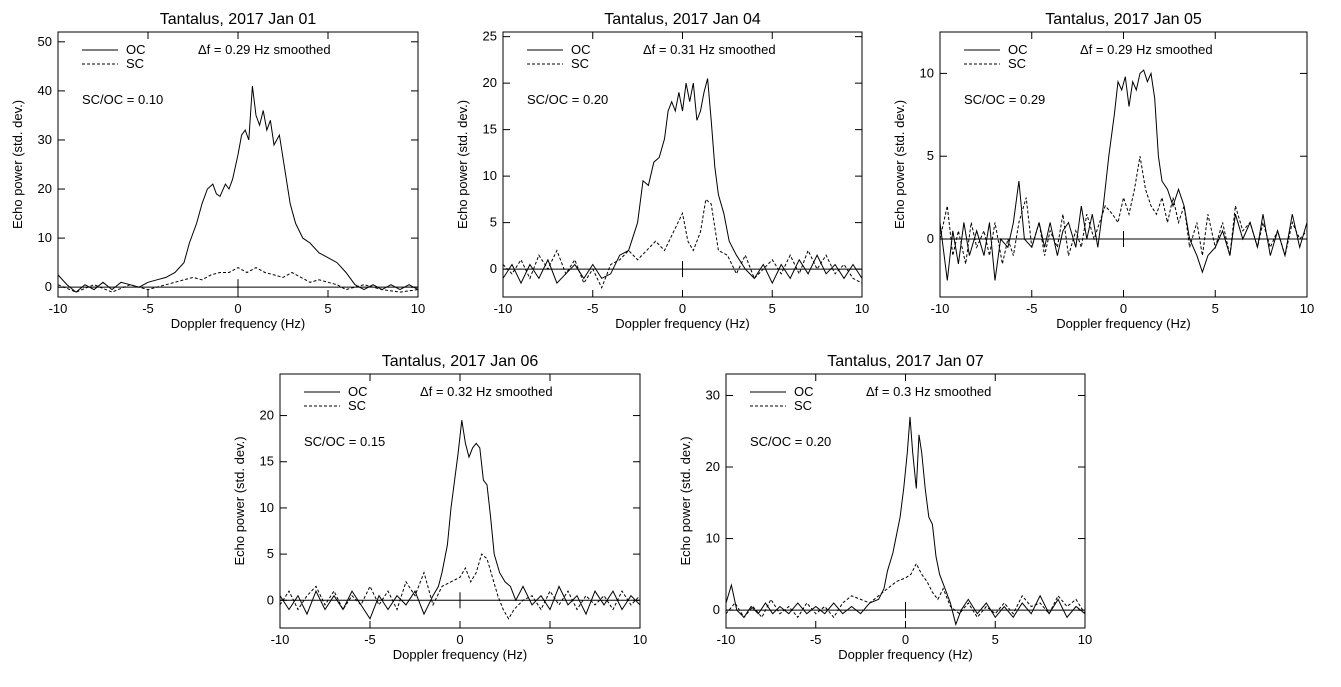 Image resolution: width=1341 pixels, height=687 pixels. I want to click on y-tick-label: 25, so click(490, 36).